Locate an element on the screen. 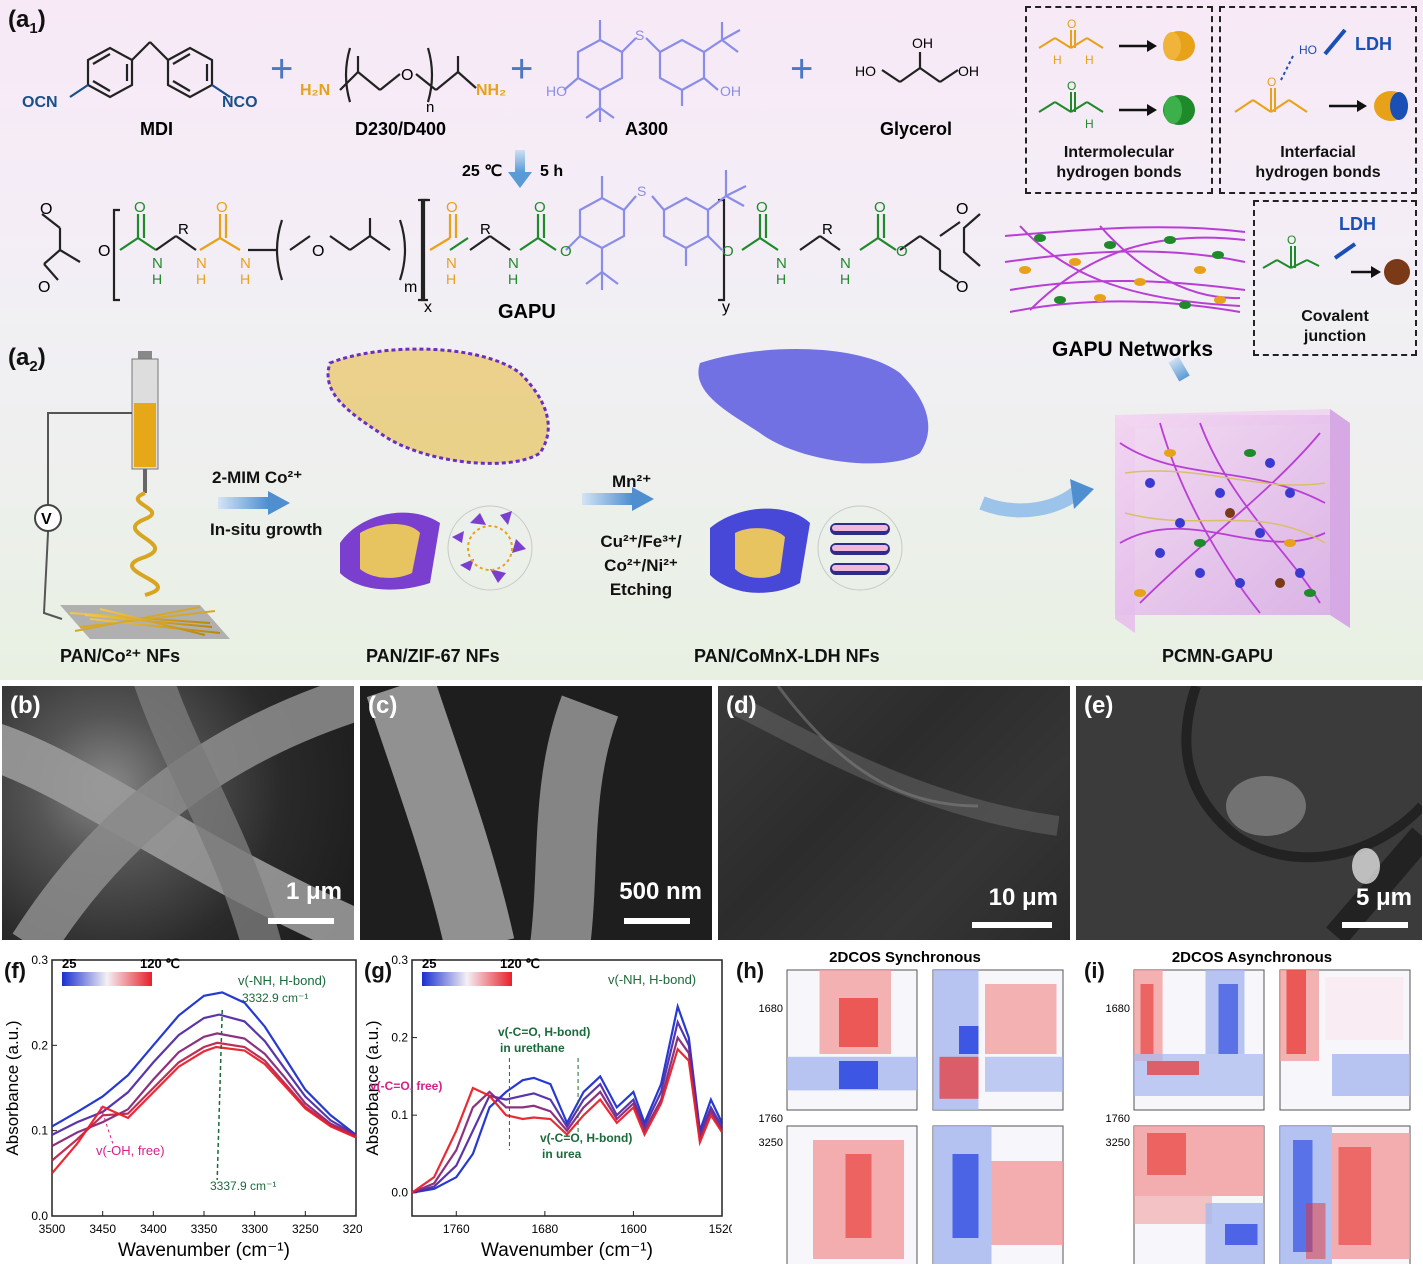 The height and width of the screenshot is (1265, 1423). gapu-label: GAPU is located at coordinates (527, 312).